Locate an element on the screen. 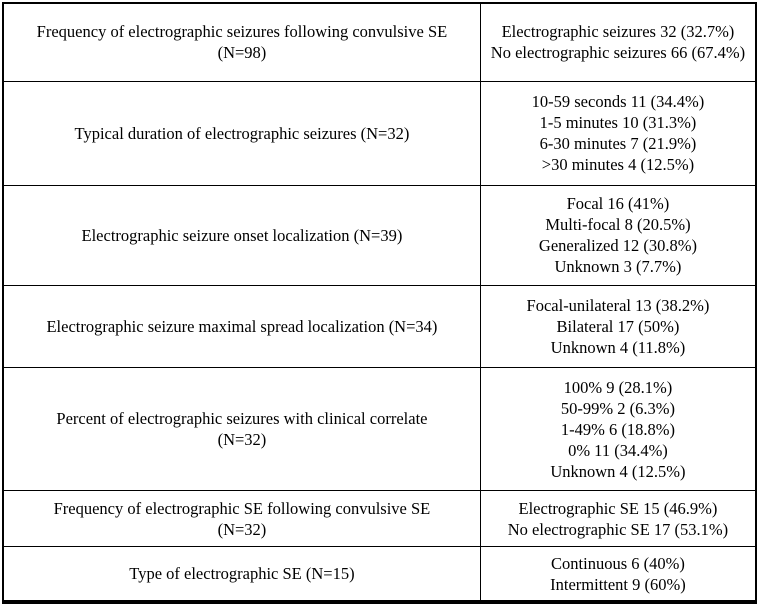  cell-line: 100% 9 (28.1%) is located at coordinates (618, 387).